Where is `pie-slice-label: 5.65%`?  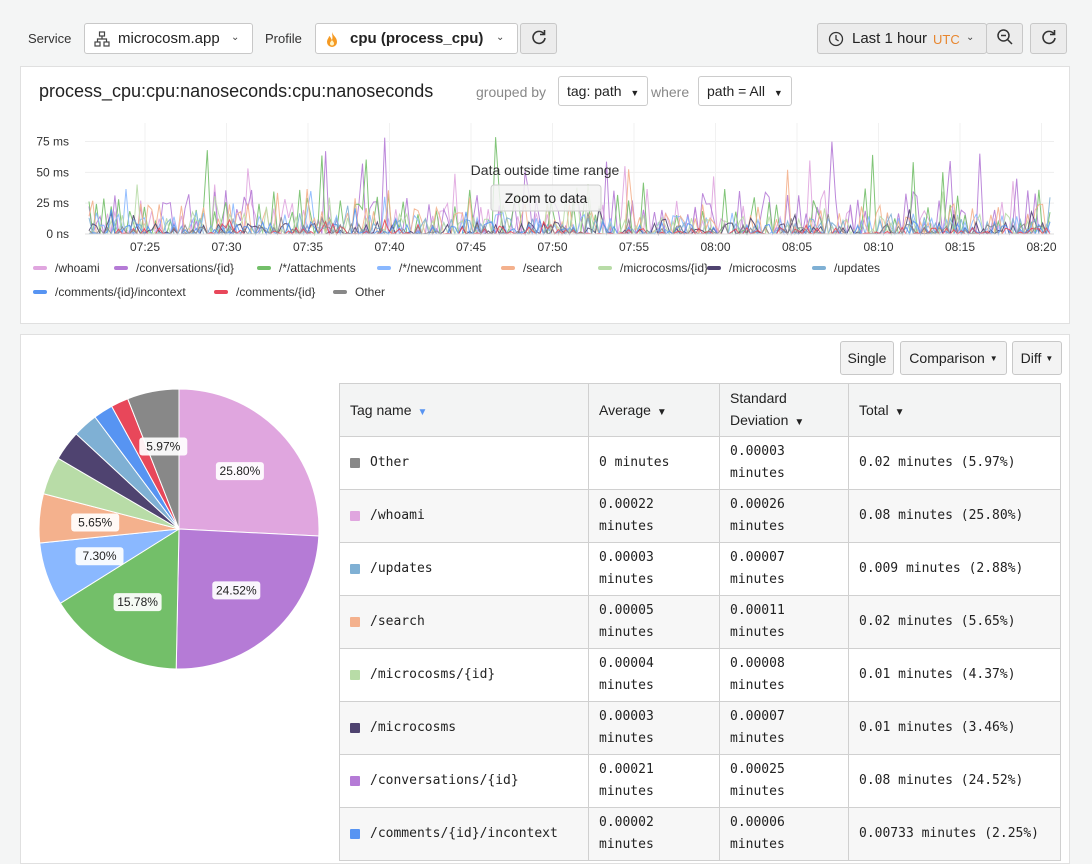 pie-slice-label: 5.65% is located at coordinates (95, 522).